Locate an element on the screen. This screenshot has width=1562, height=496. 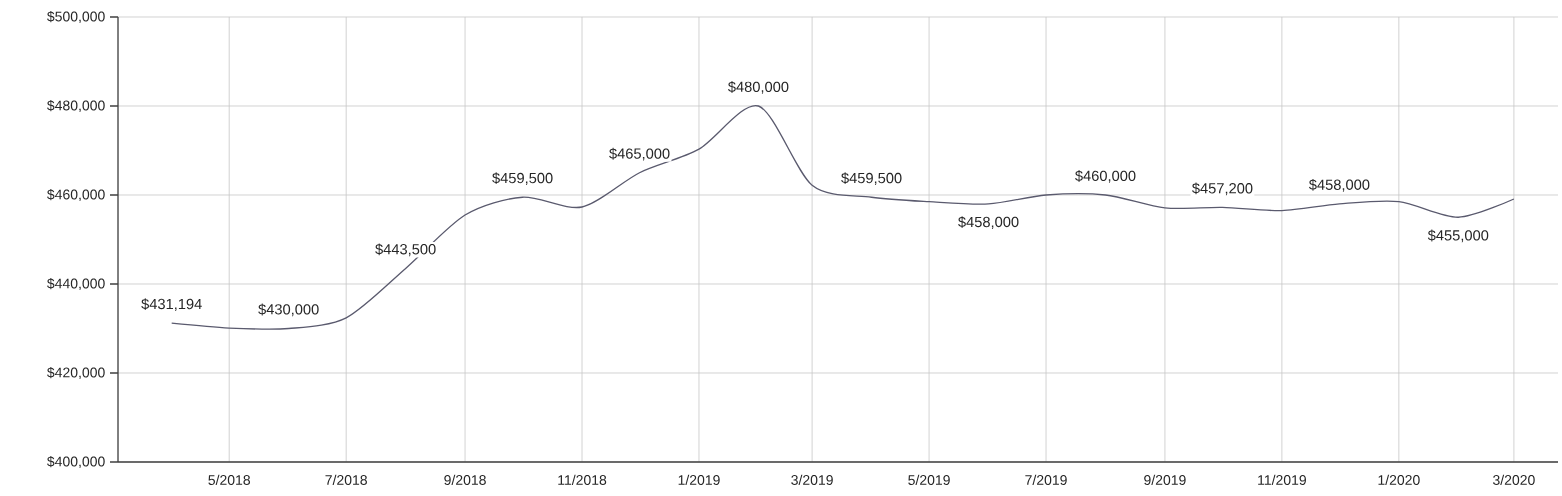
data-label: $457,200 is located at coordinates (1222, 189).